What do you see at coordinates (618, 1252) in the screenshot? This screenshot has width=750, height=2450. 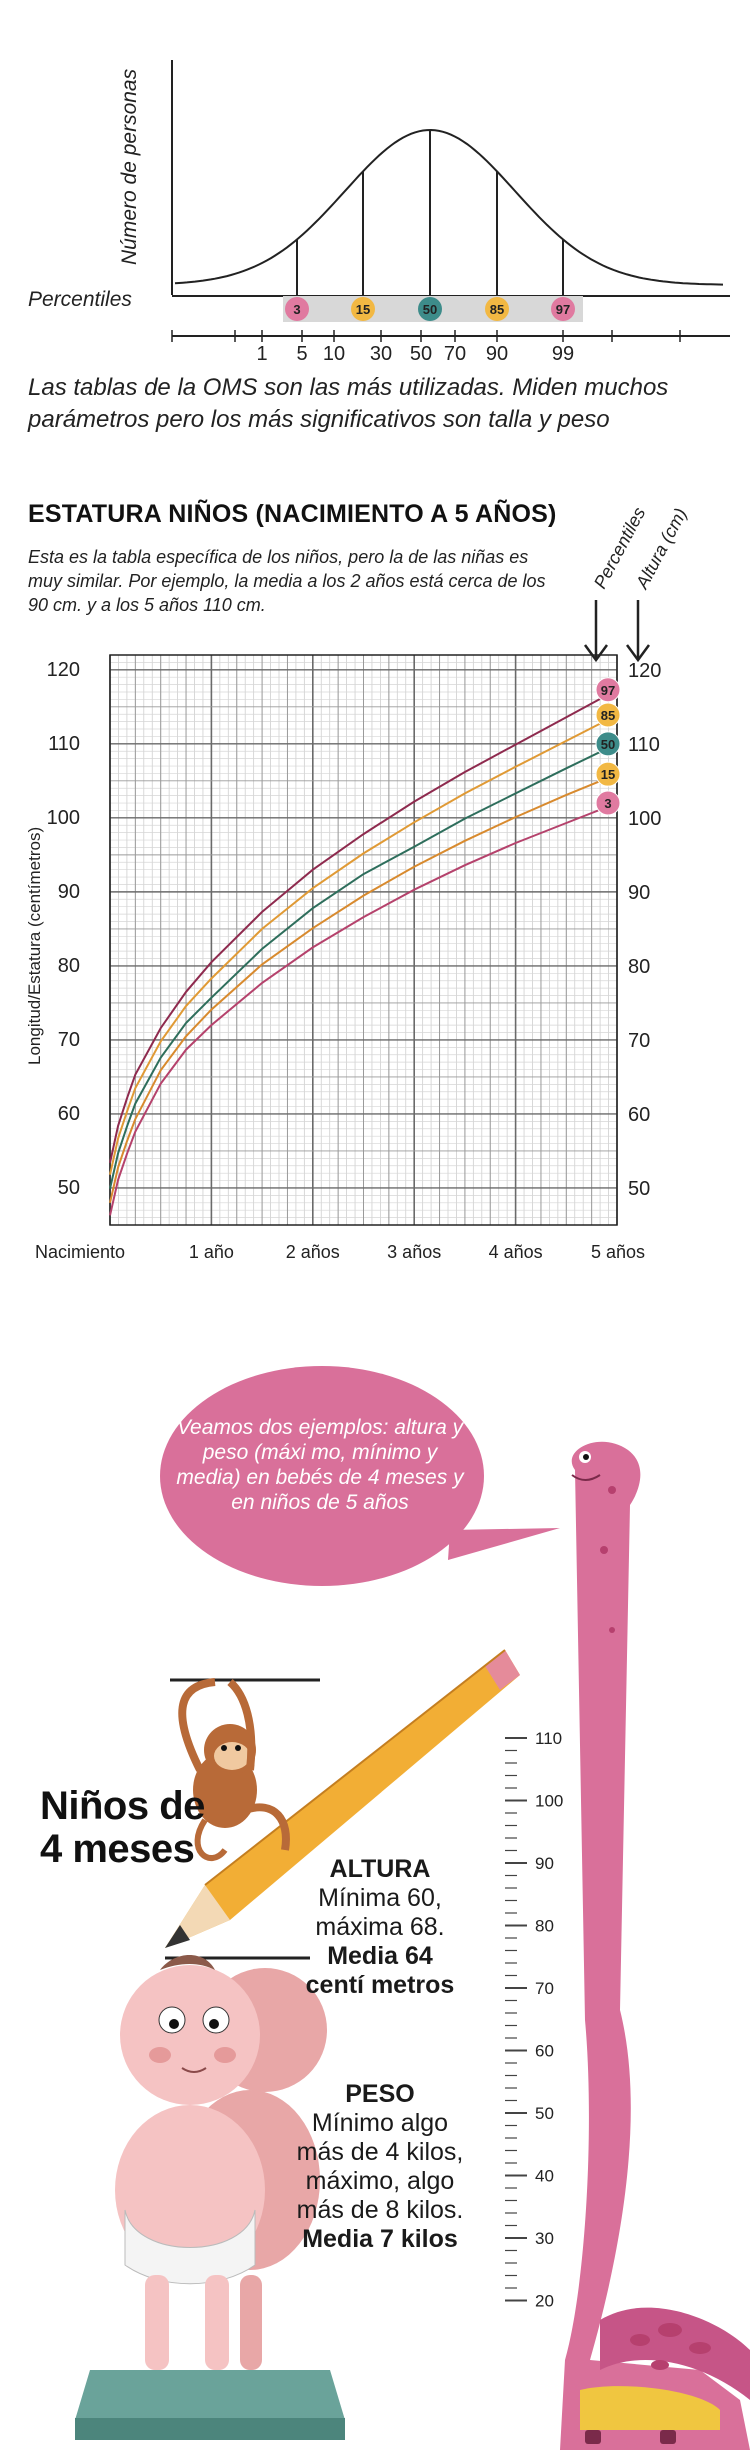 I see `x-tick: 5 años` at bounding box center [618, 1252].